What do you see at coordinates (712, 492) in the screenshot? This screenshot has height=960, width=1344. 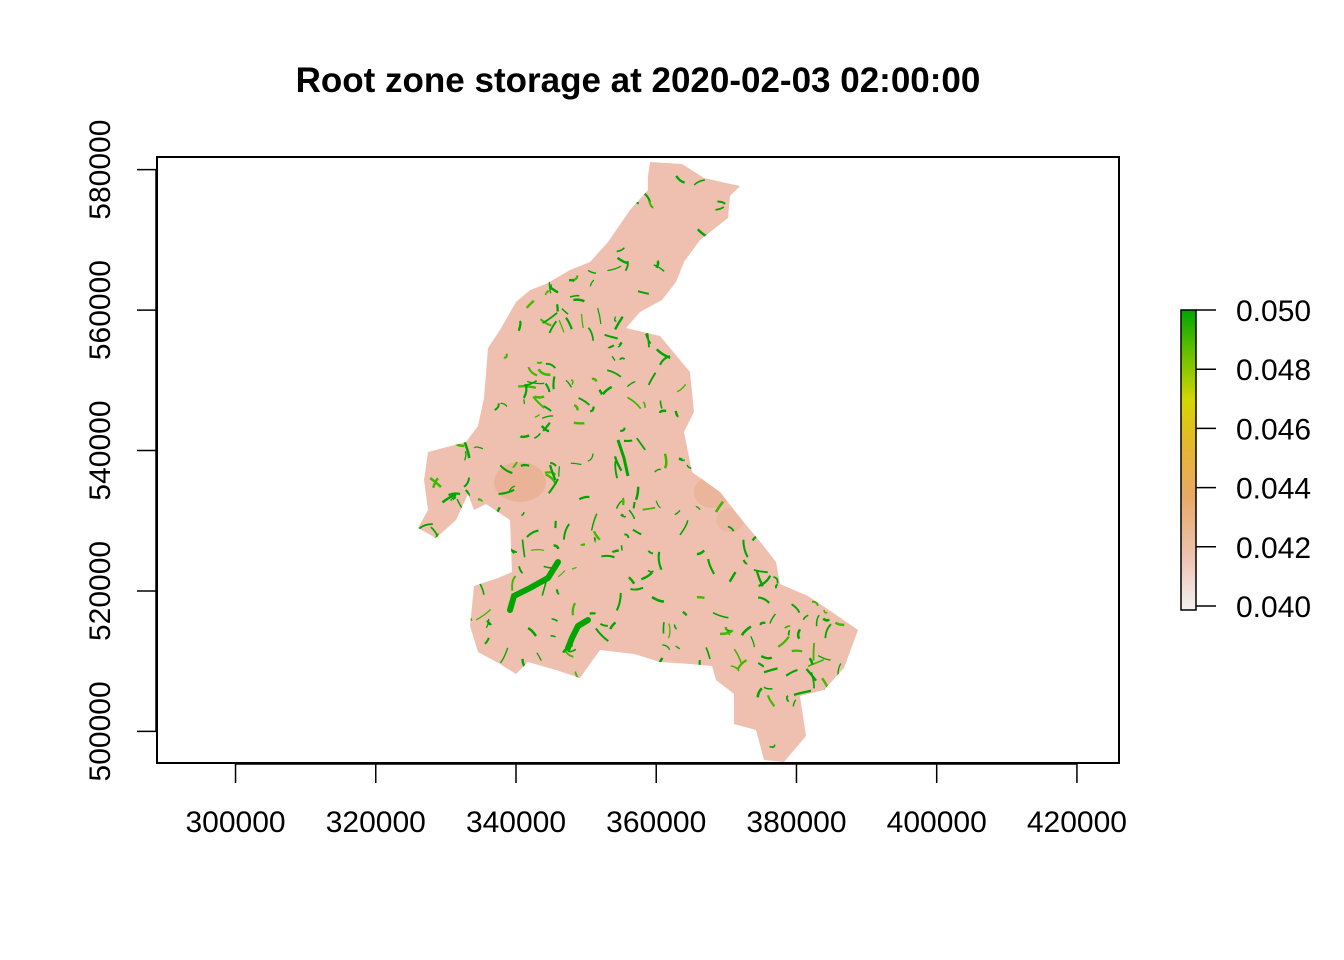 I see `dry-zone` at bounding box center [712, 492].